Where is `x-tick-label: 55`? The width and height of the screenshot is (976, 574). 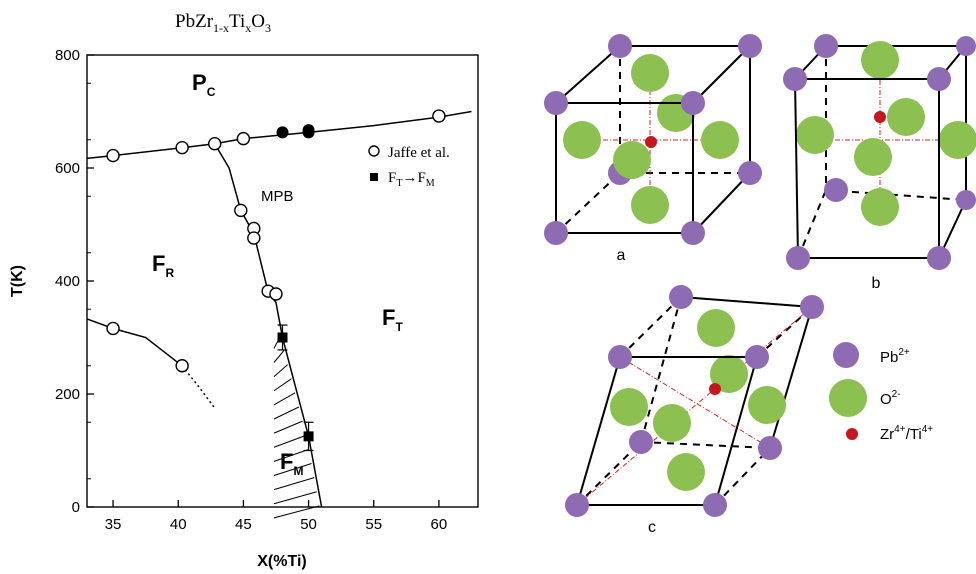
x-tick-label: 55 is located at coordinates (373, 524).